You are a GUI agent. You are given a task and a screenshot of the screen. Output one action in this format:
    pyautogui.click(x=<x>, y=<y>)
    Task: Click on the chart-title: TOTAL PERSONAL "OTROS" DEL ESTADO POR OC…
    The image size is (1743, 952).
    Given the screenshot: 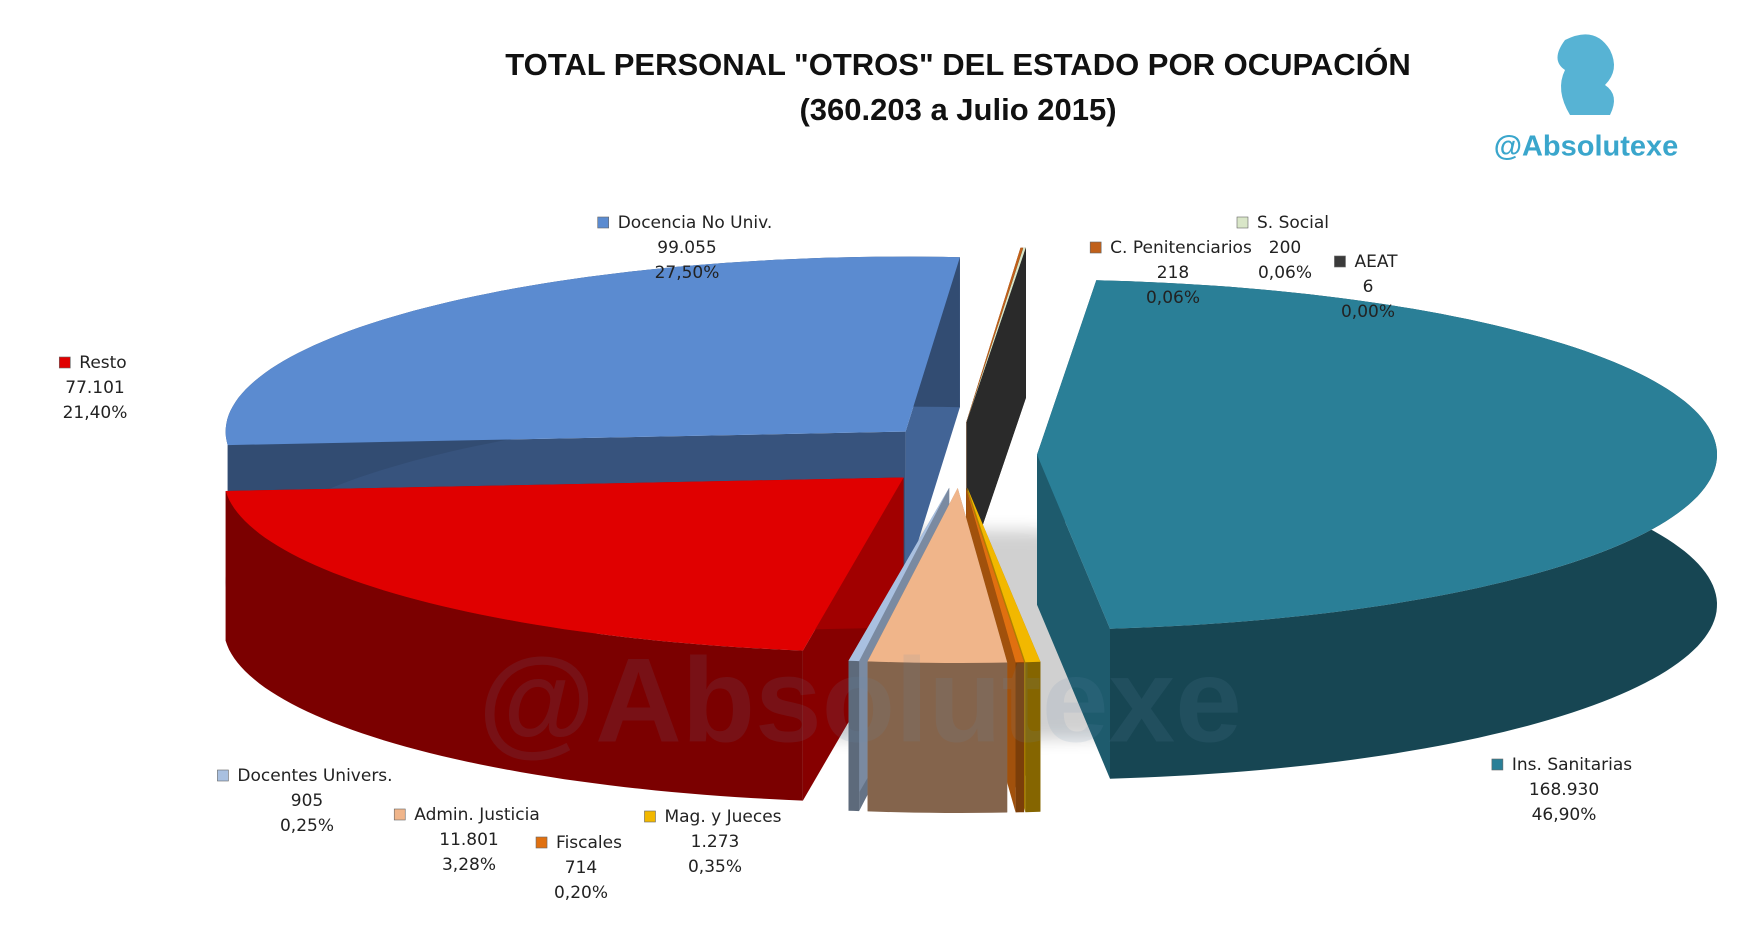 What is the action you would take?
    pyautogui.click(x=958, y=64)
    